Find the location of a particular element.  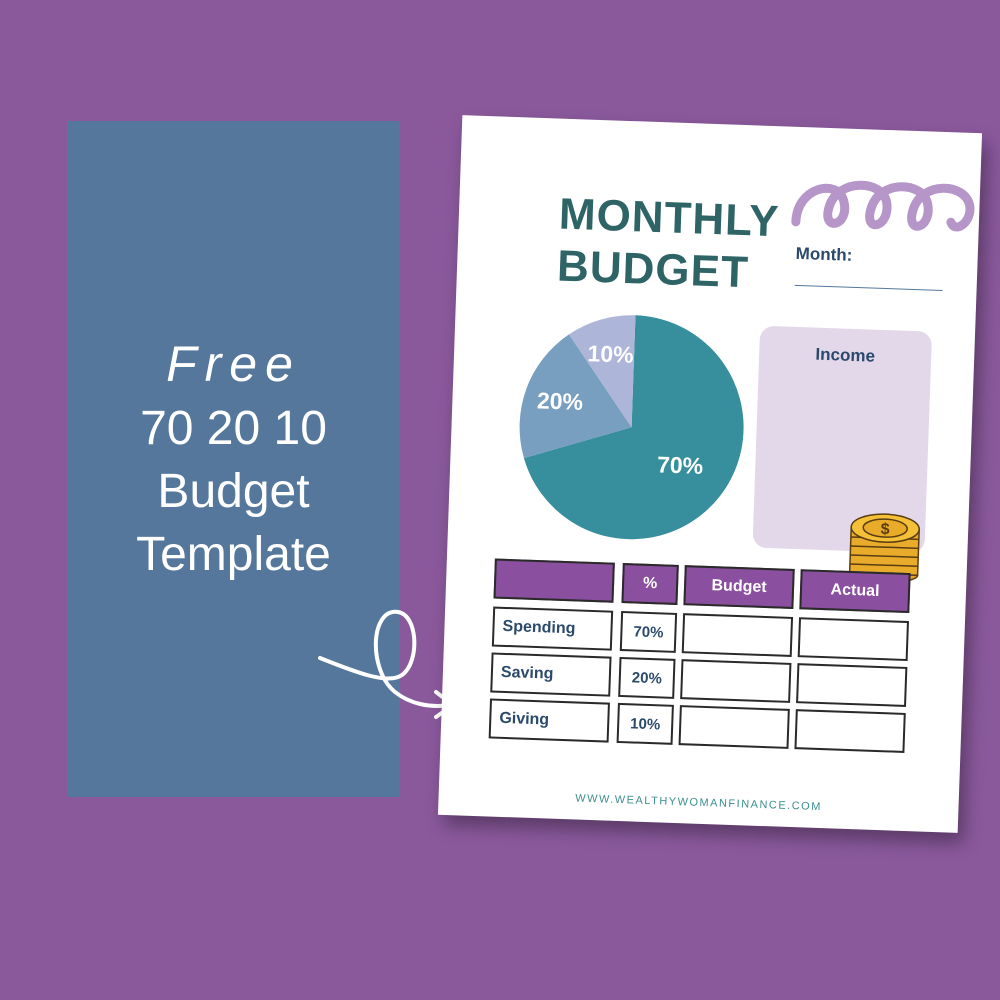

row-label-giving: Giving is located at coordinates (549, 720).